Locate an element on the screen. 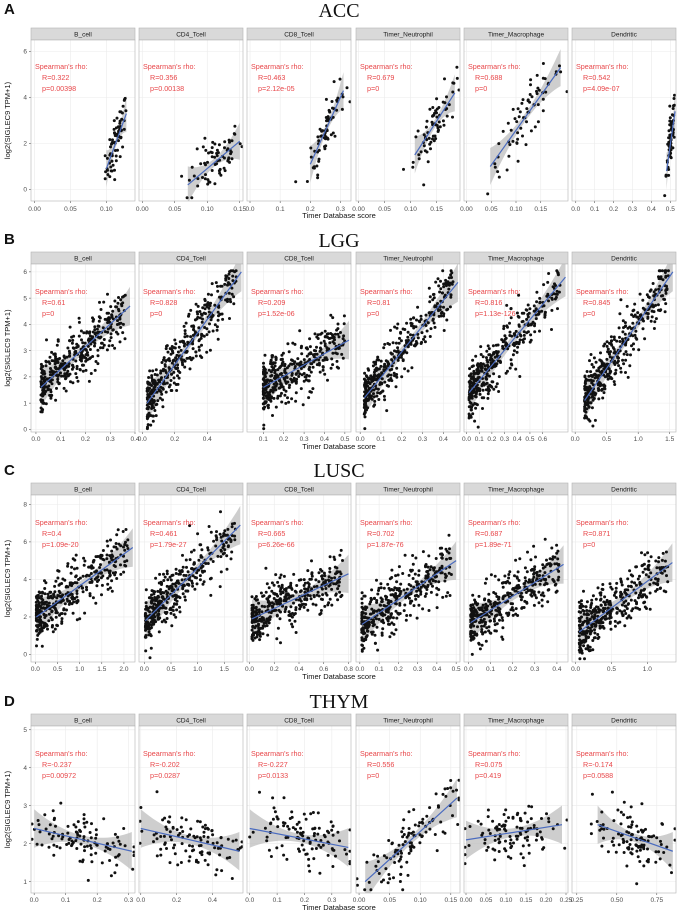  x-tick-label: 0.05 is located at coordinates (384, 209).